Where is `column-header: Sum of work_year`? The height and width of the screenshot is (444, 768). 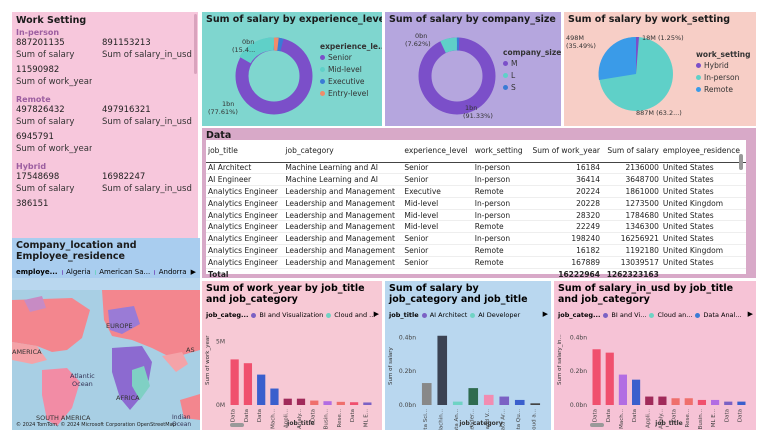 column-header: Sum of work_year is located at coordinates (564, 151).